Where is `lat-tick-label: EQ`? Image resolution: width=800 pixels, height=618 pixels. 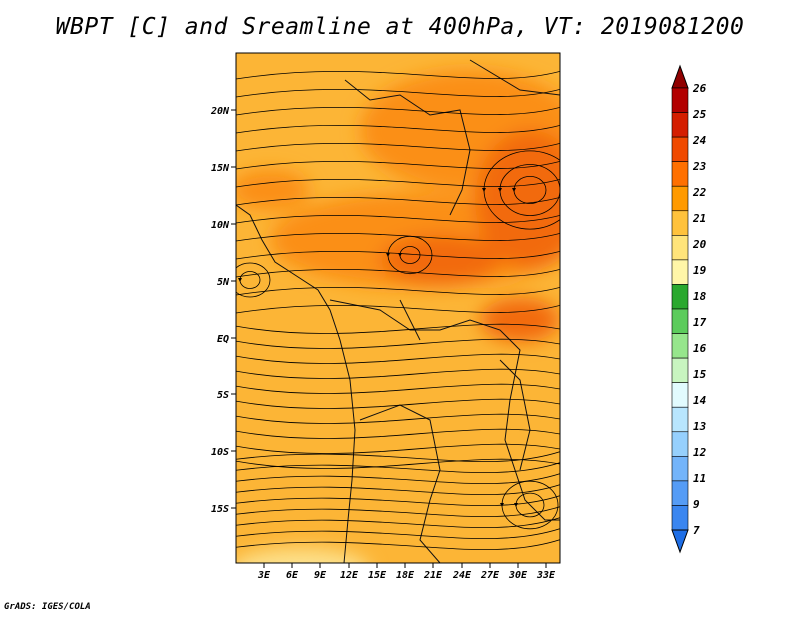 lat-tick-label: EQ is located at coordinates (223, 339).